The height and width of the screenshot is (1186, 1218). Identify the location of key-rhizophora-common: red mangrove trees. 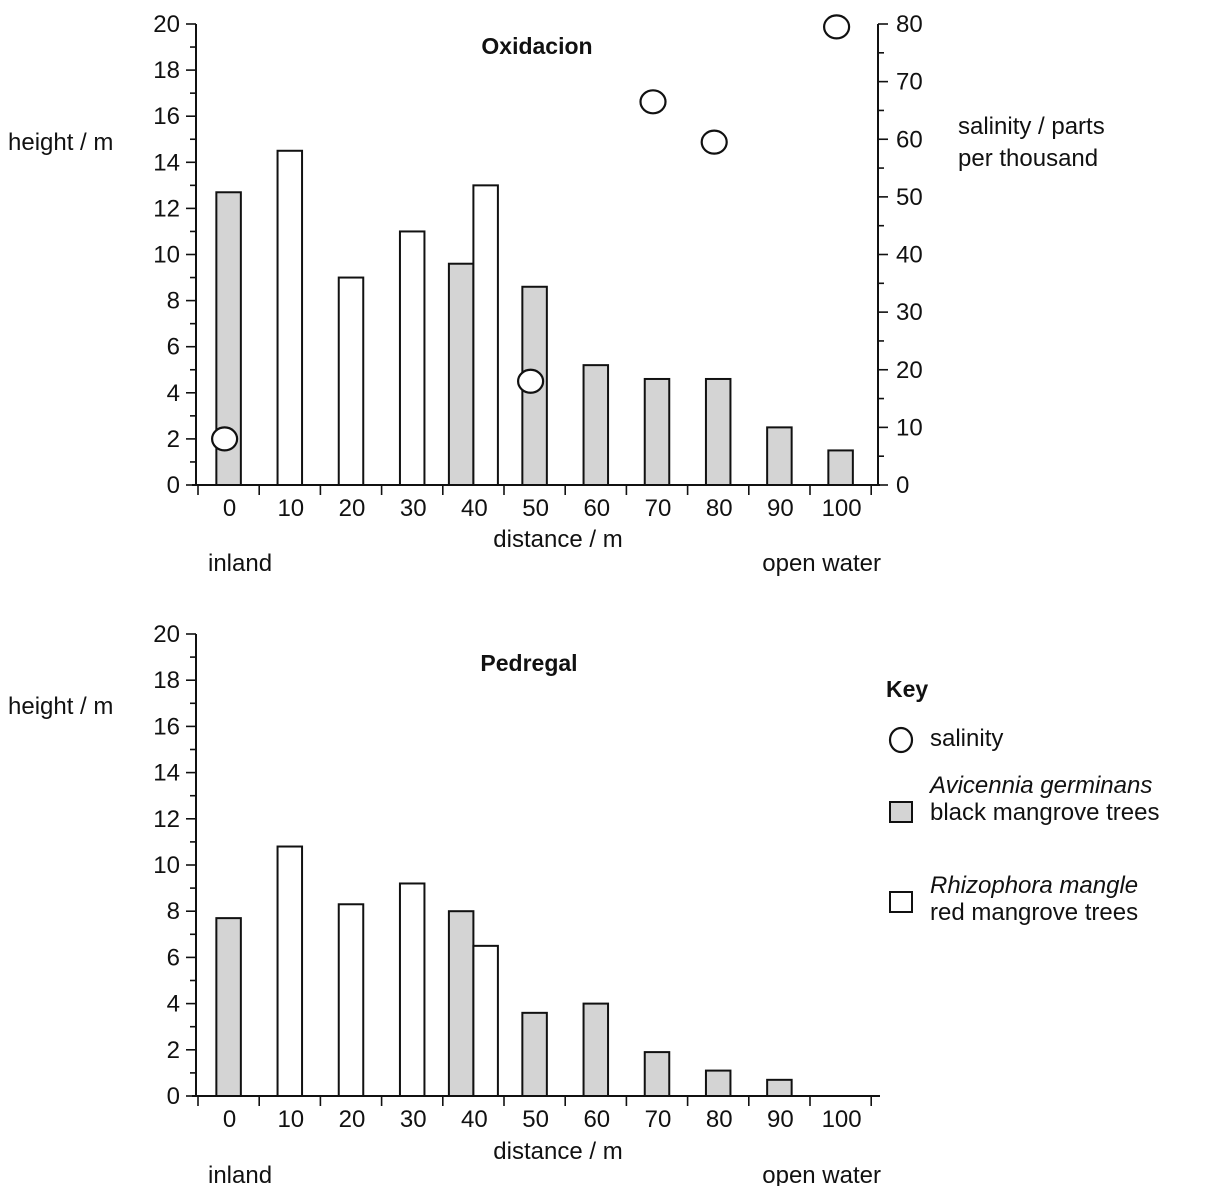
(1034, 912).